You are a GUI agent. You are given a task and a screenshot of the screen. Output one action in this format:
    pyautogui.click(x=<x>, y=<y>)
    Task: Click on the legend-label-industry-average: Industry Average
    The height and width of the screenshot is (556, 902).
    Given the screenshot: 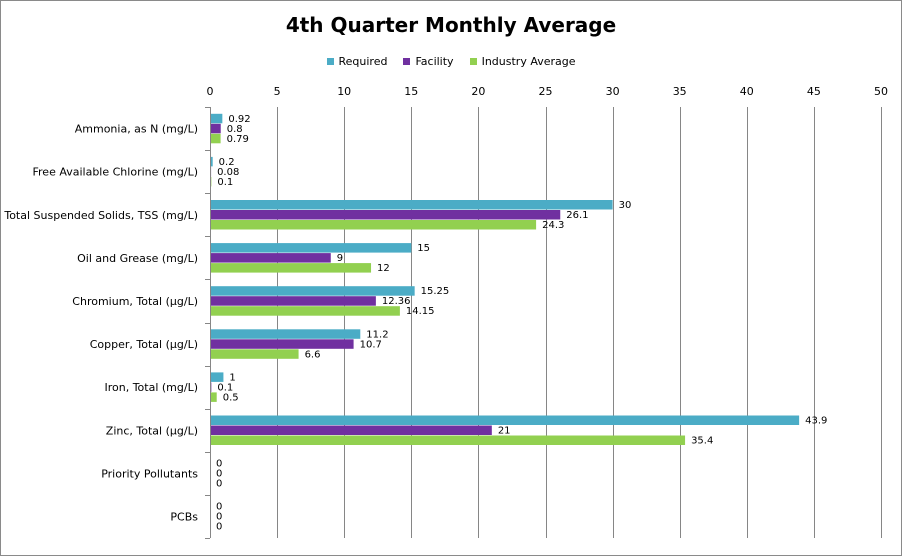 What is the action you would take?
    pyautogui.click(x=528, y=61)
    